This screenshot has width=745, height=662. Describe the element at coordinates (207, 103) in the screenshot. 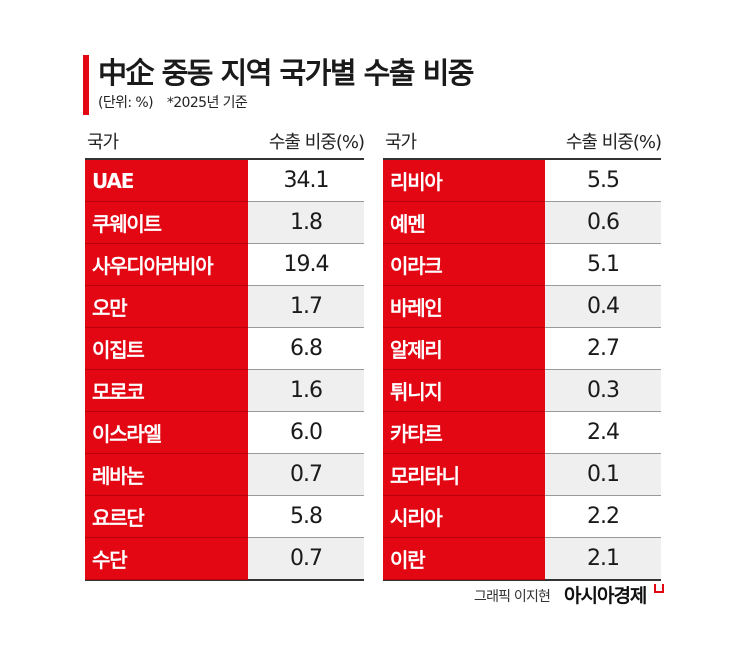

I see `basis-note: *2025년 기준` at that location.